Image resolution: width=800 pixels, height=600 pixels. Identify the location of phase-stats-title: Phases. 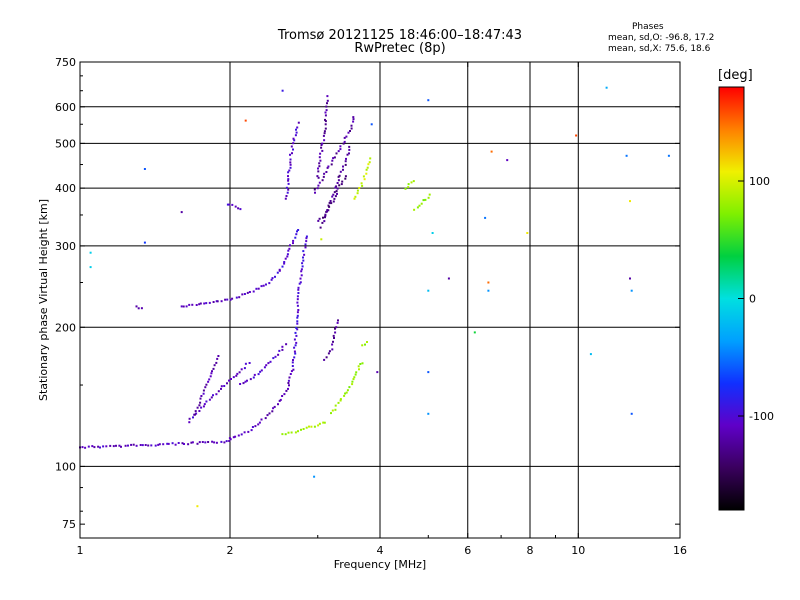
(648, 27).